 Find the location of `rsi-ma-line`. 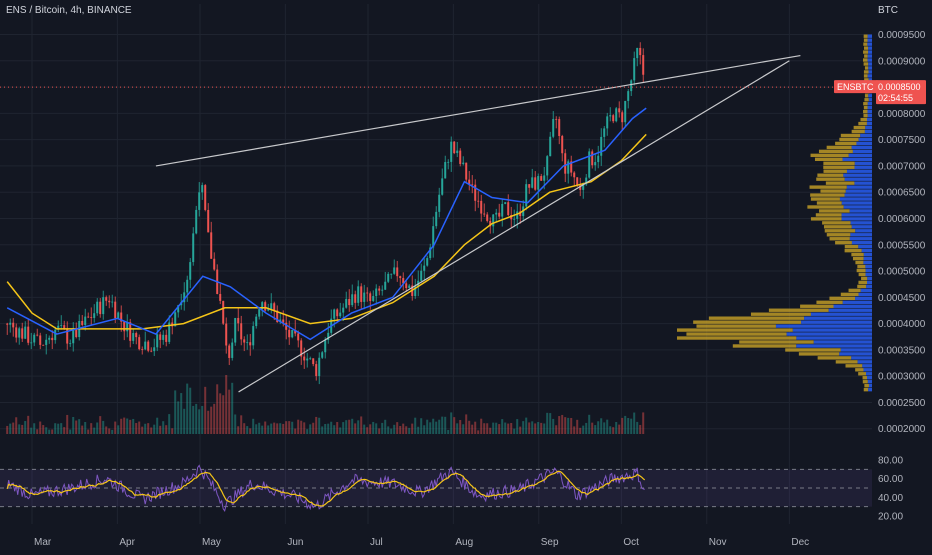

rsi-ma-line is located at coordinates (326, 488).